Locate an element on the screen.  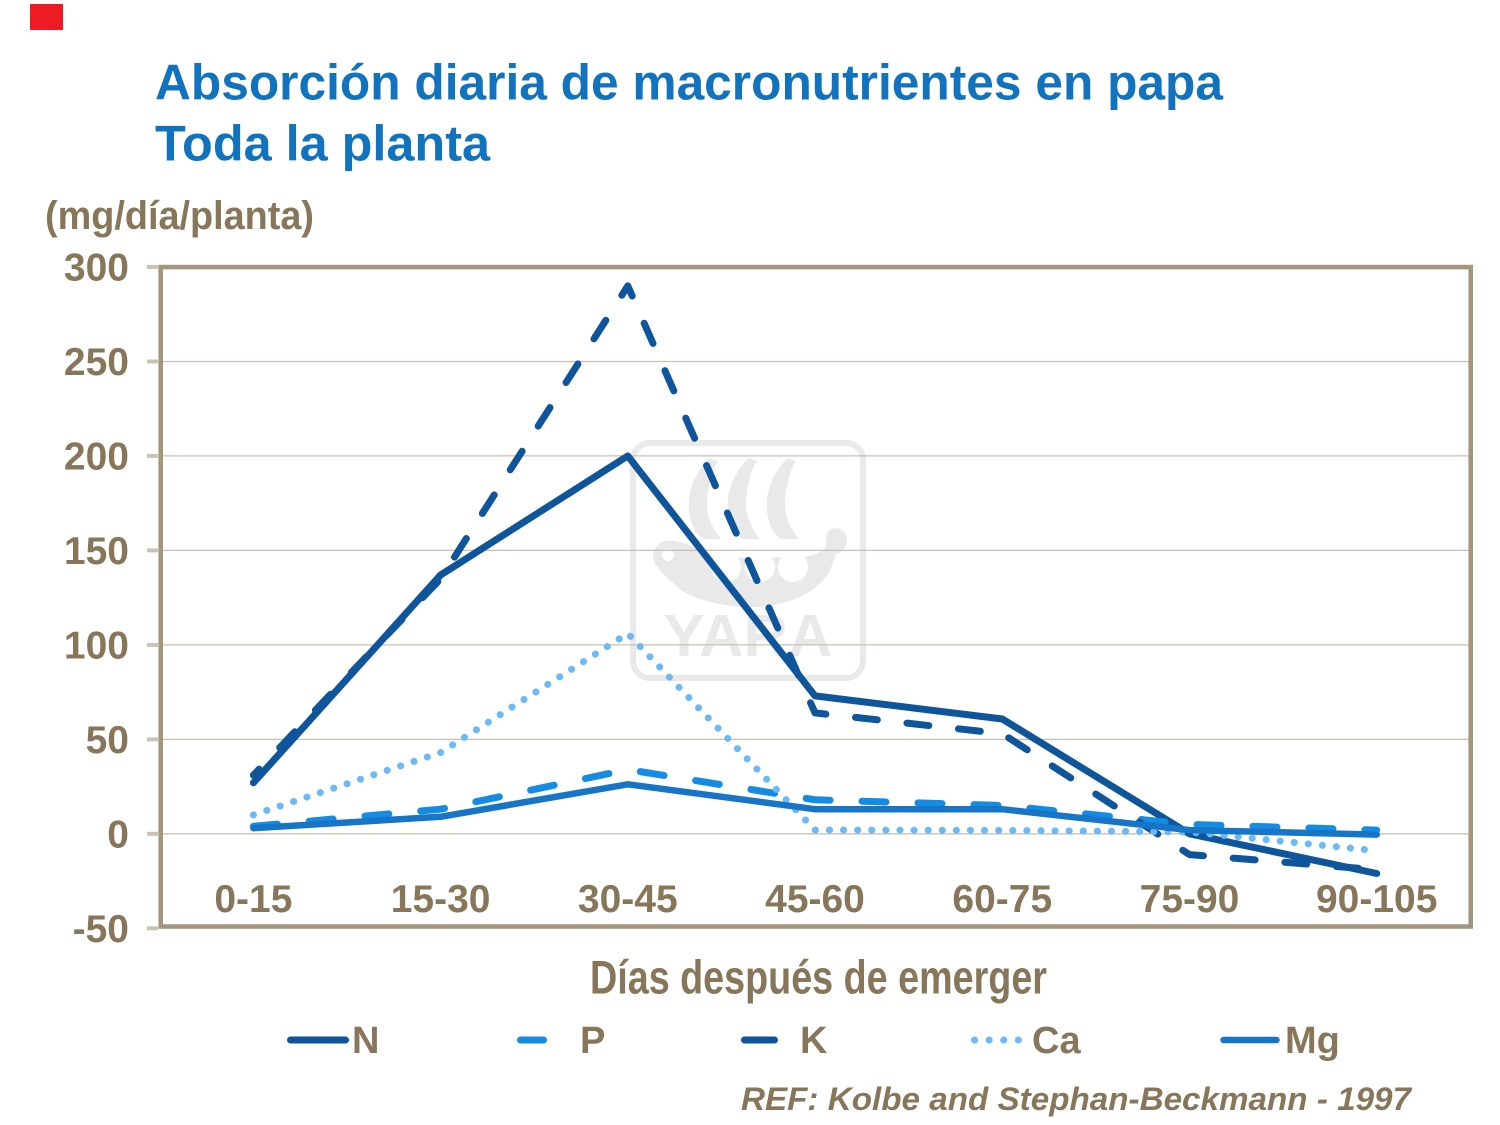
svg-text: 0-15 is located at coordinates (253, 899).